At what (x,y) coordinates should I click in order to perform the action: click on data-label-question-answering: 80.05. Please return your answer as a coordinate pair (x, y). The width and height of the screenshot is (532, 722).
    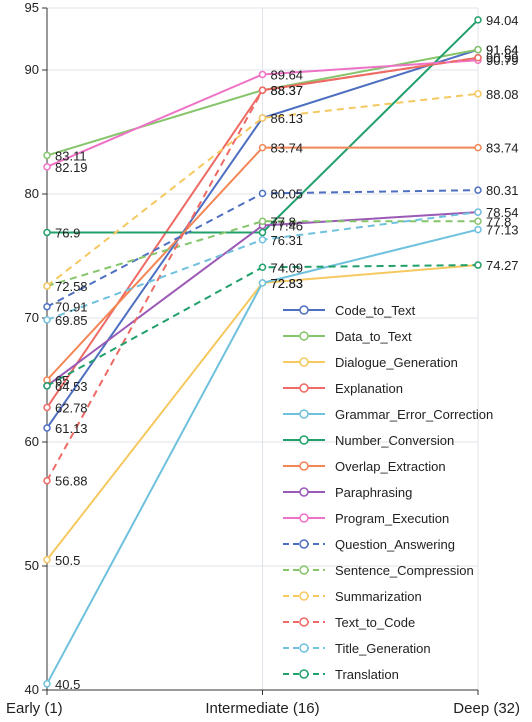
    Looking at the image, I should click on (287, 193).